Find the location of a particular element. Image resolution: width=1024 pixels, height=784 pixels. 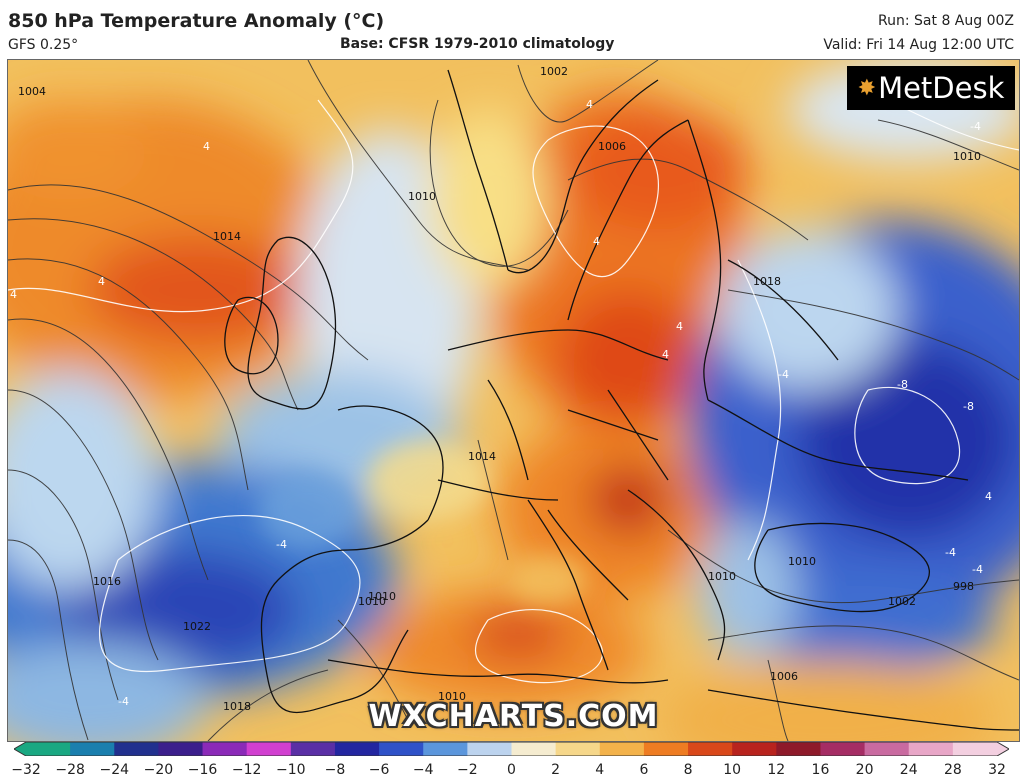

colorbar-tick-label: −12 is located at coordinates (246, 770).